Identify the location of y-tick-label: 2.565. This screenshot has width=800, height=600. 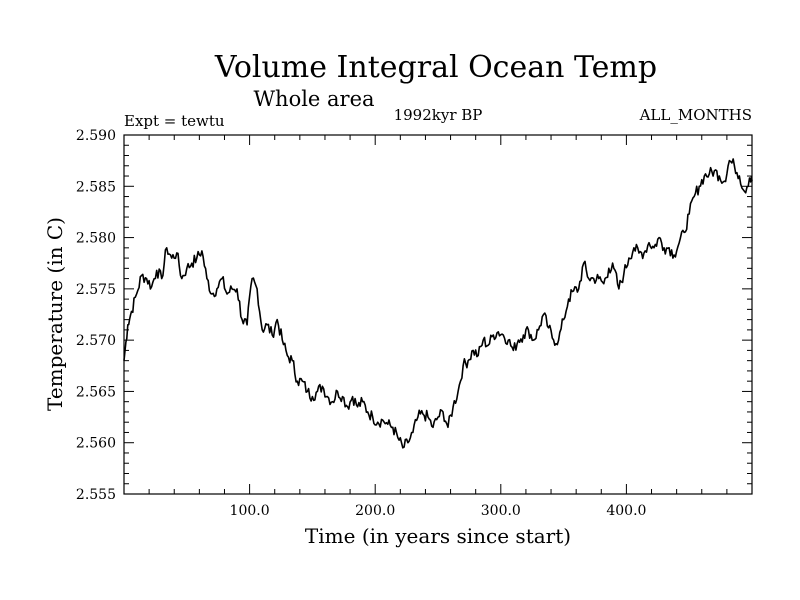
(96, 392).